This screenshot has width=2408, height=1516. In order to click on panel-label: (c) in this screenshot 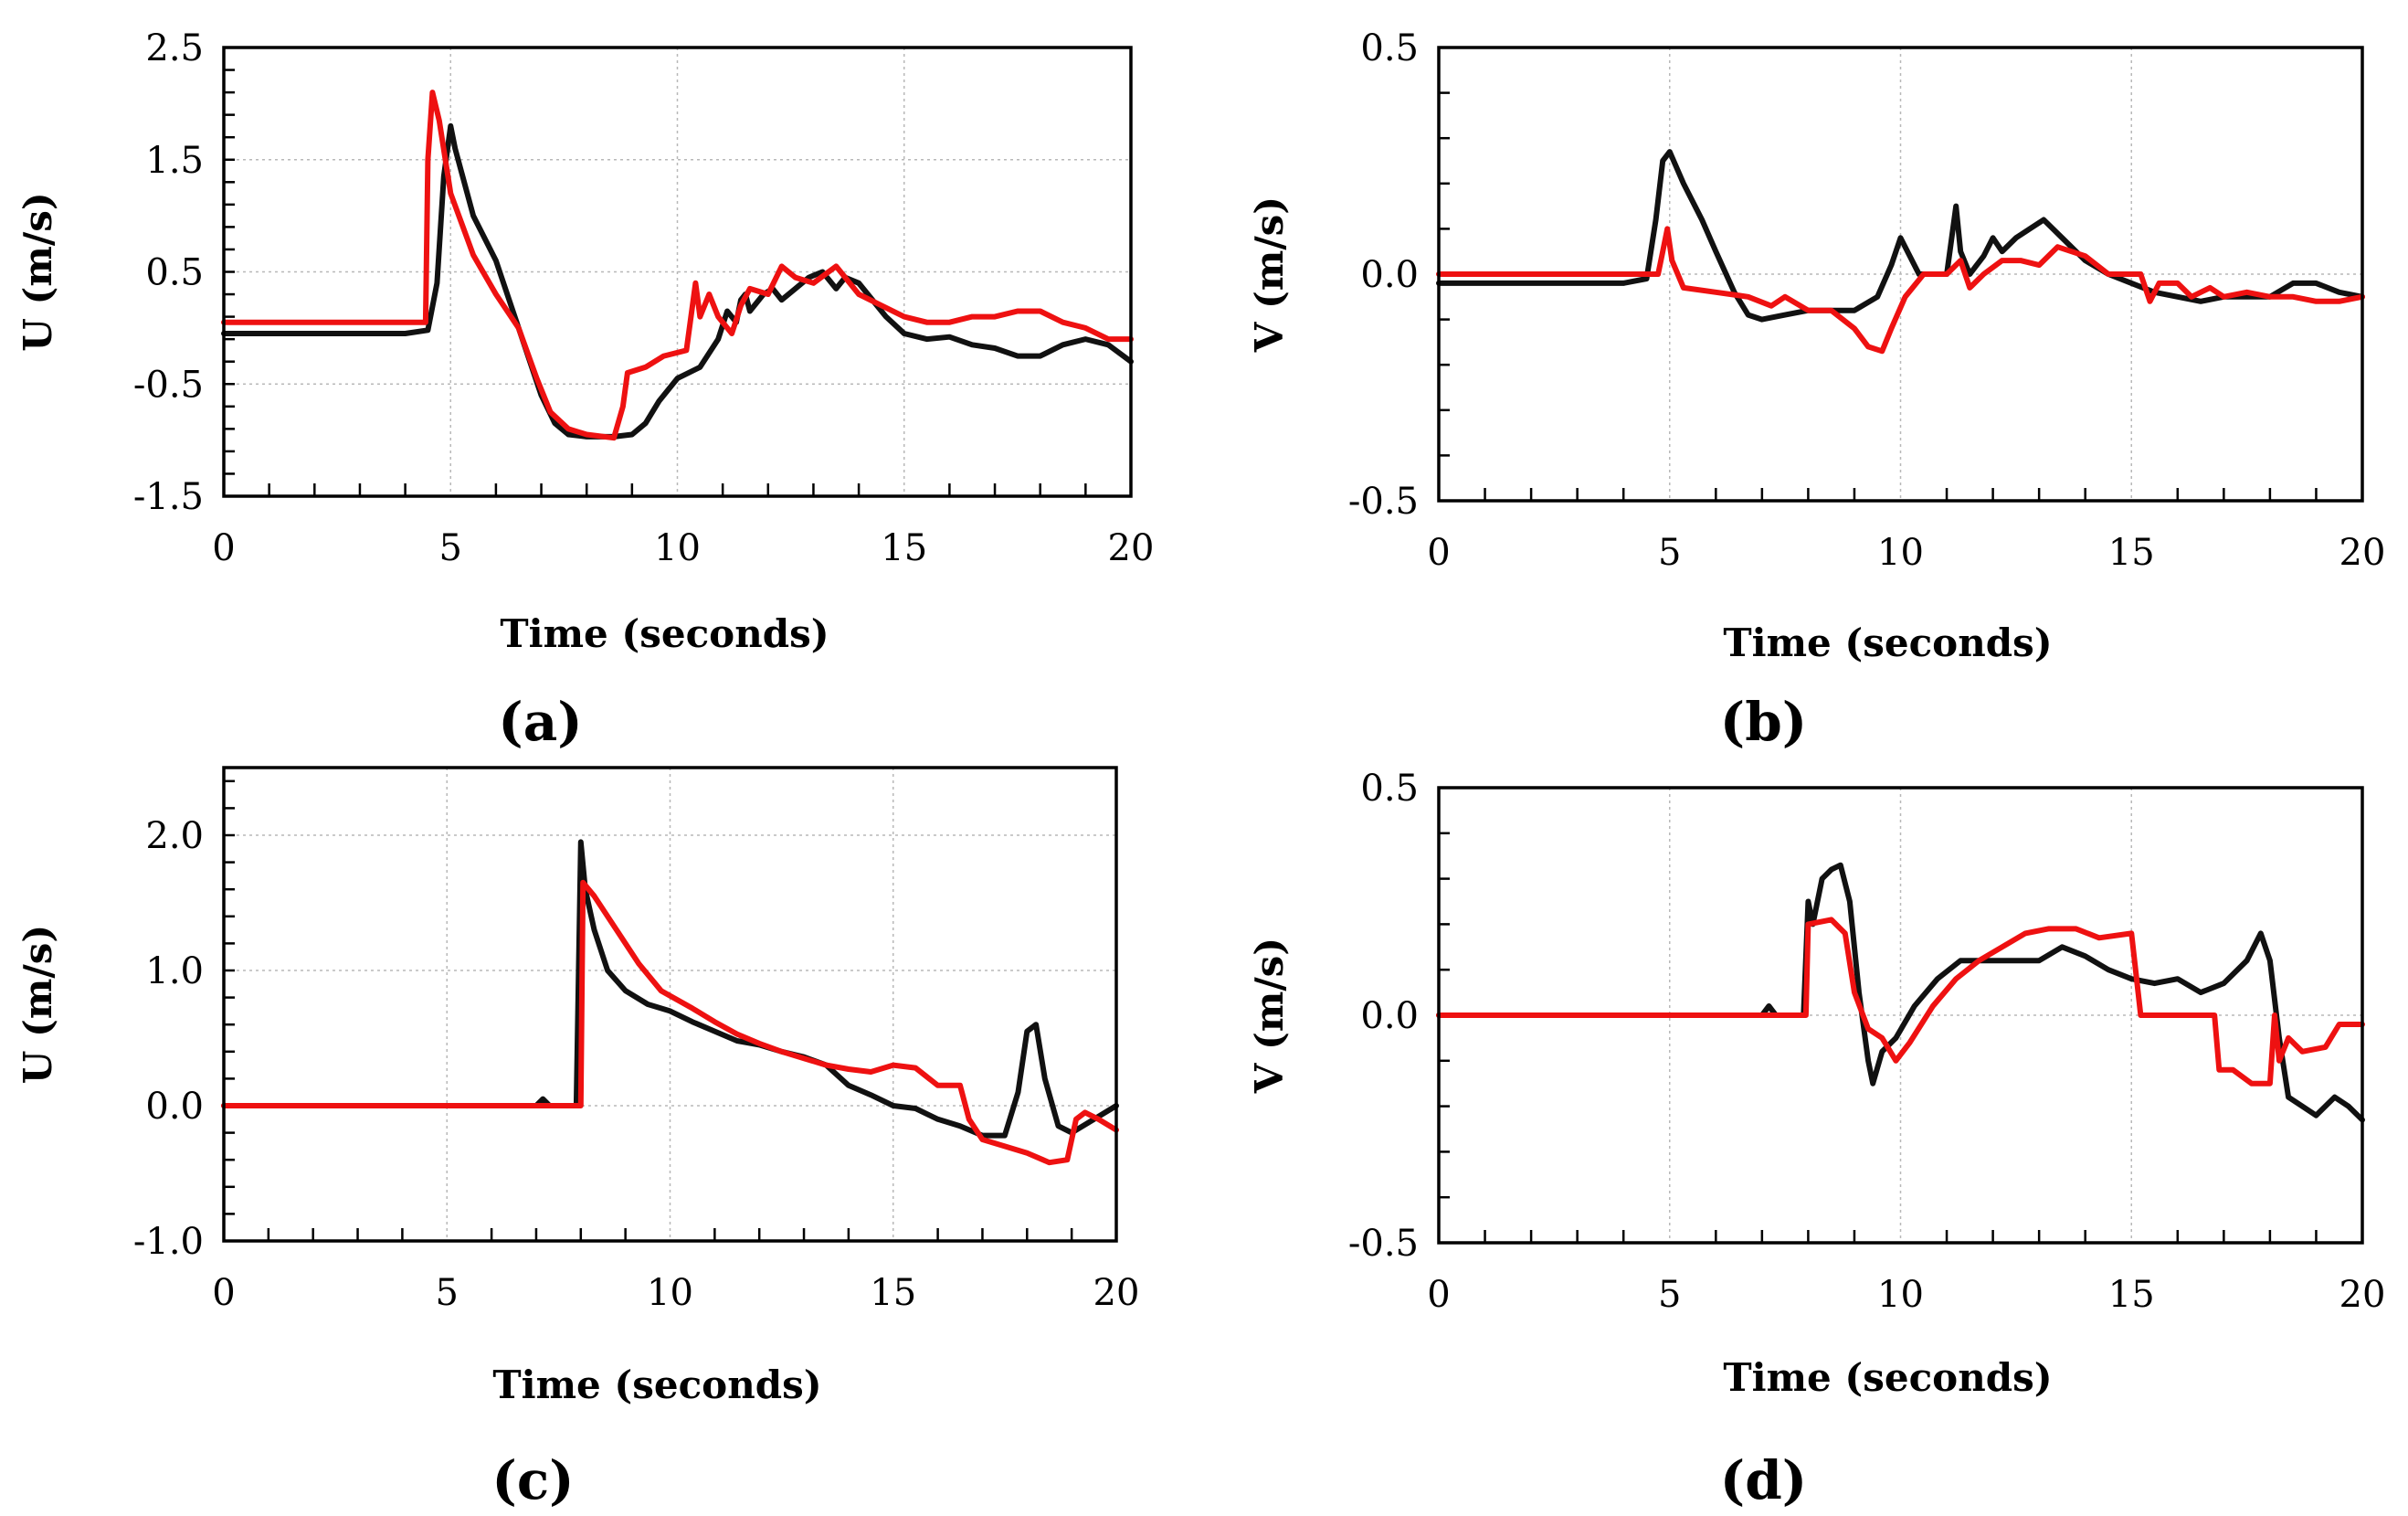, I will do `click(532, 1480)`.